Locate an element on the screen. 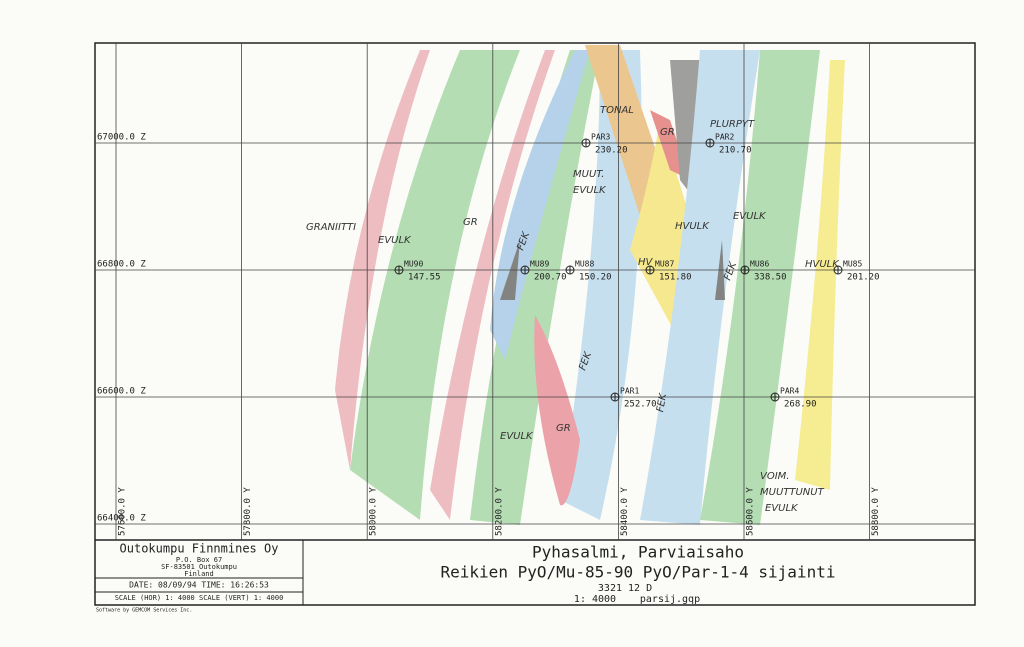 This screenshot has width=1024, height=647. hole-name: MU89 is located at coordinates (539, 264).